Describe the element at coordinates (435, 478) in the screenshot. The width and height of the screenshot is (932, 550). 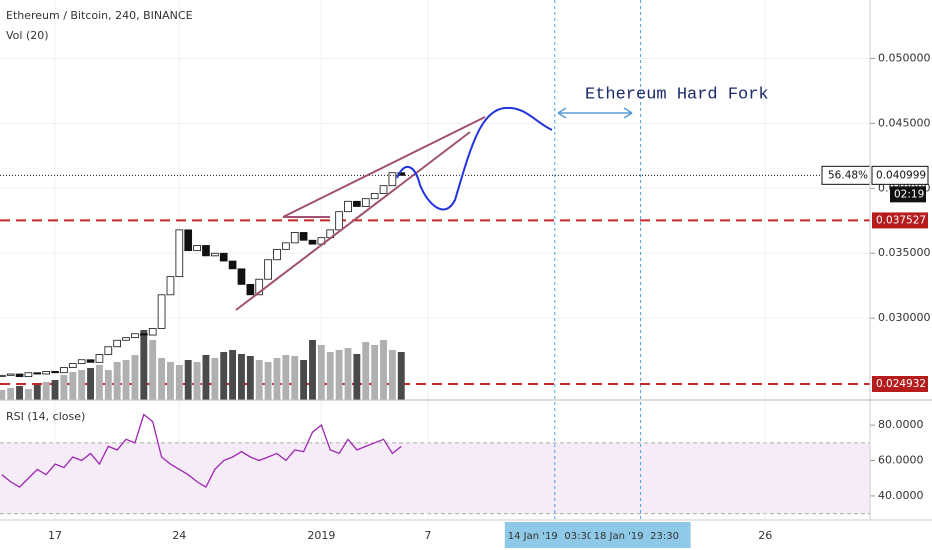
I see `rsi-band` at that location.